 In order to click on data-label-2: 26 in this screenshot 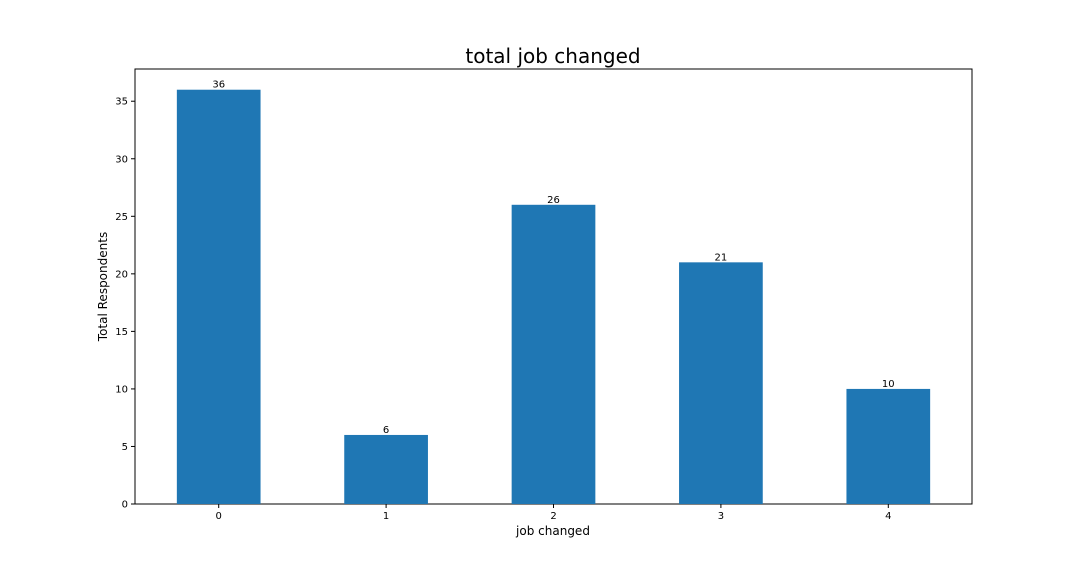, I will do `click(553, 200)`.